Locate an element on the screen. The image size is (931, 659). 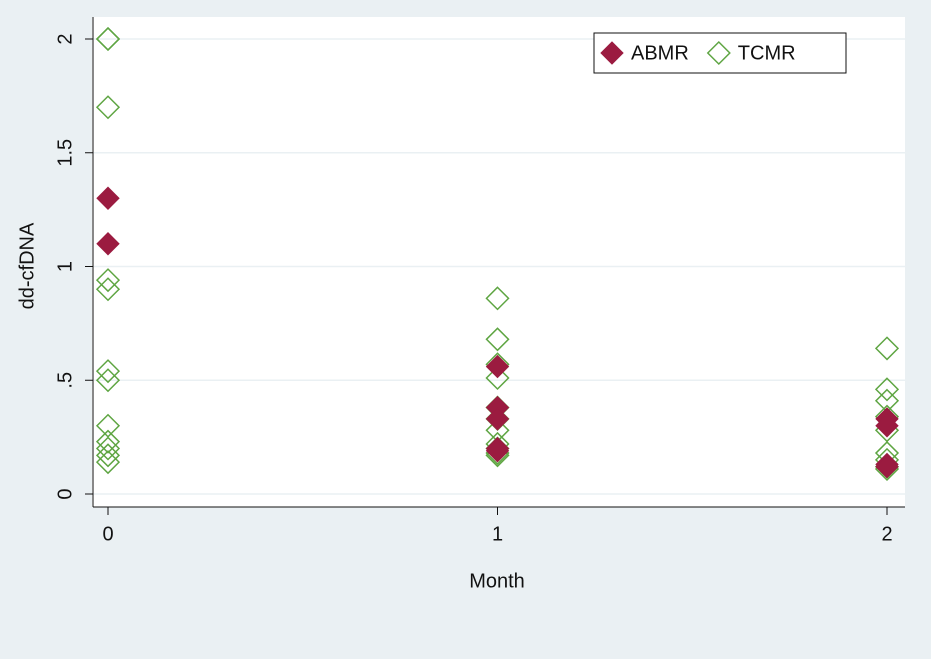
y-tick-label: 2 is located at coordinates (65, 38).